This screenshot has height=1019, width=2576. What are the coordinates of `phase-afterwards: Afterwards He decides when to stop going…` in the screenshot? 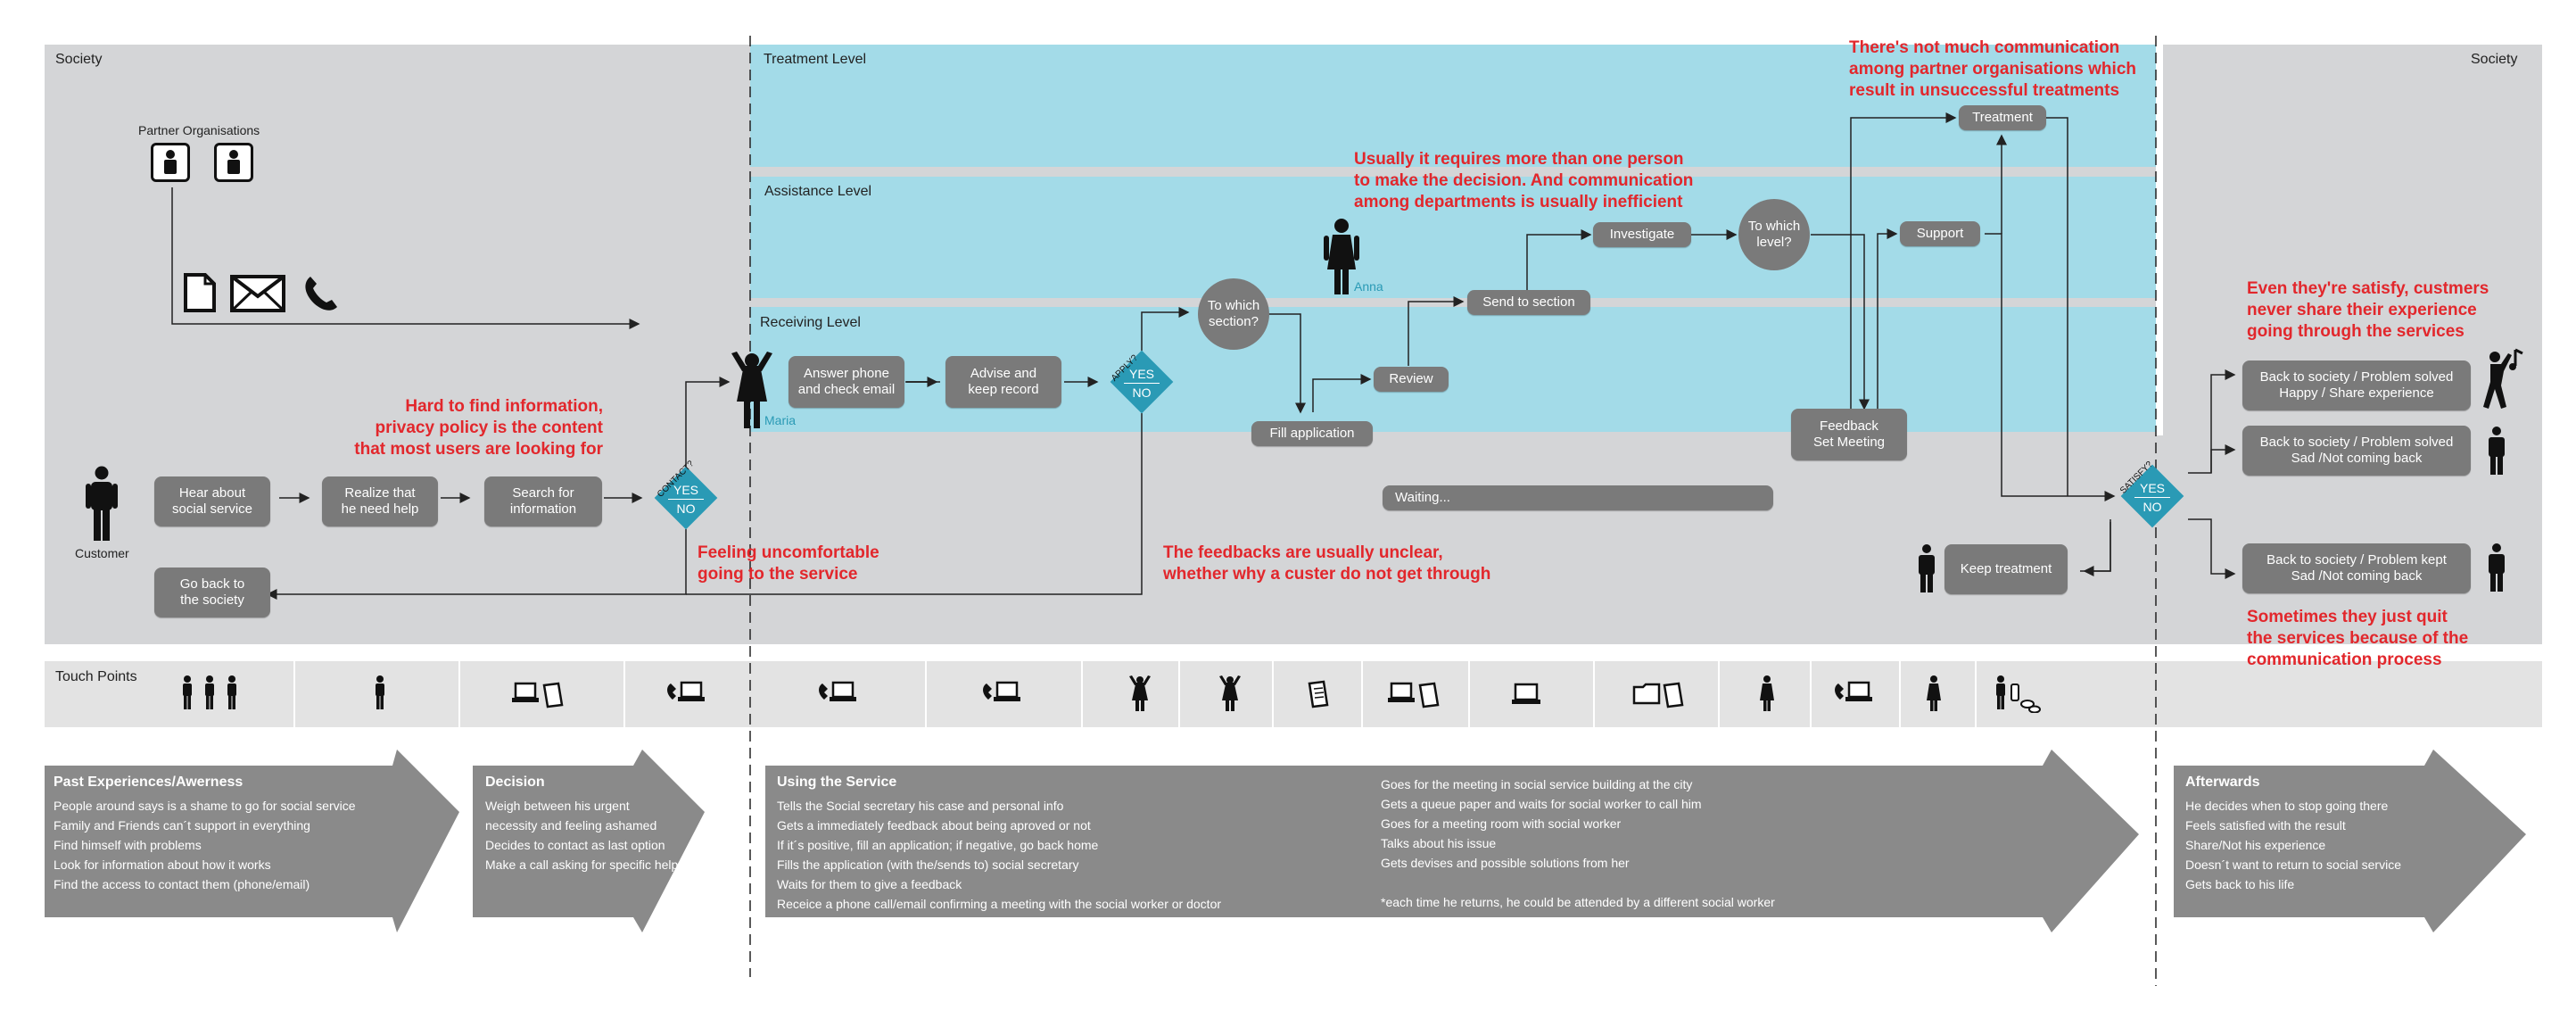 It's located at (2293, 834).